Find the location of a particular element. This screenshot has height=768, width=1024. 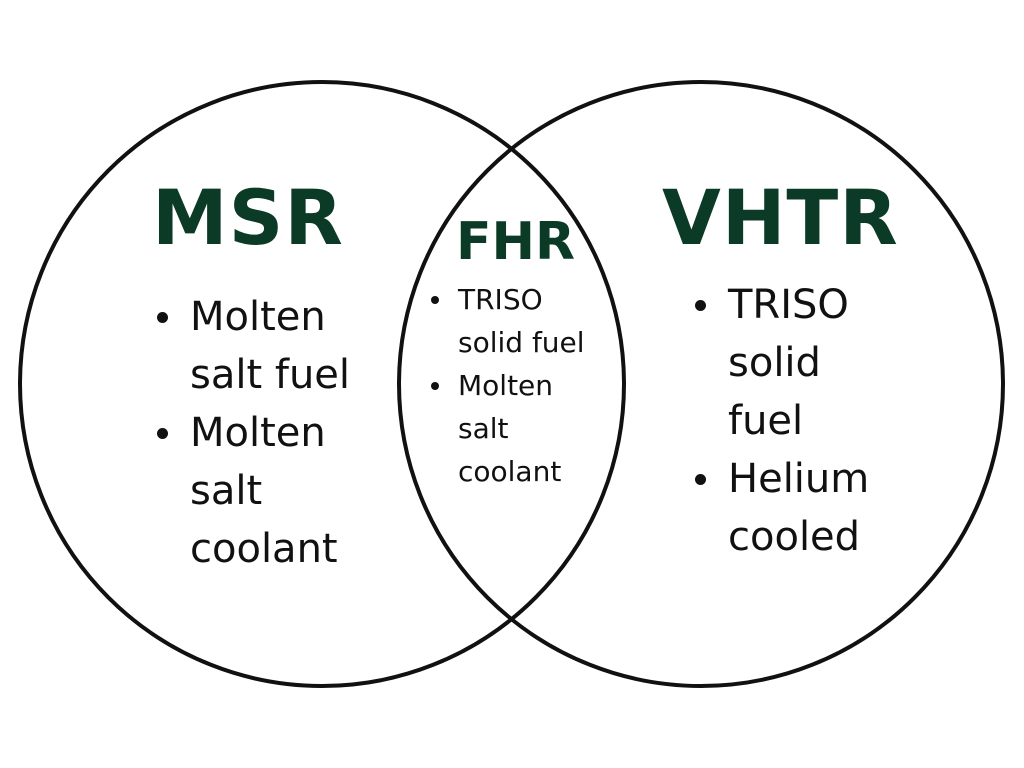

vhtr-list: TRISO solid fuel Helium cooled is located at coordinates (796, 421).